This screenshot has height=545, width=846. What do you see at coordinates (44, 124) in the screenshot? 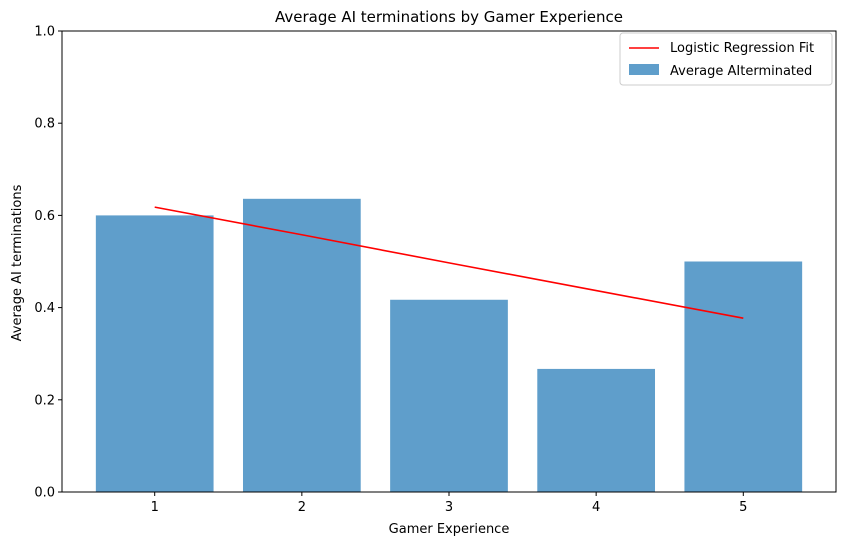
I see `y-tick-label: 0.8` at bounding box center [44, 124].